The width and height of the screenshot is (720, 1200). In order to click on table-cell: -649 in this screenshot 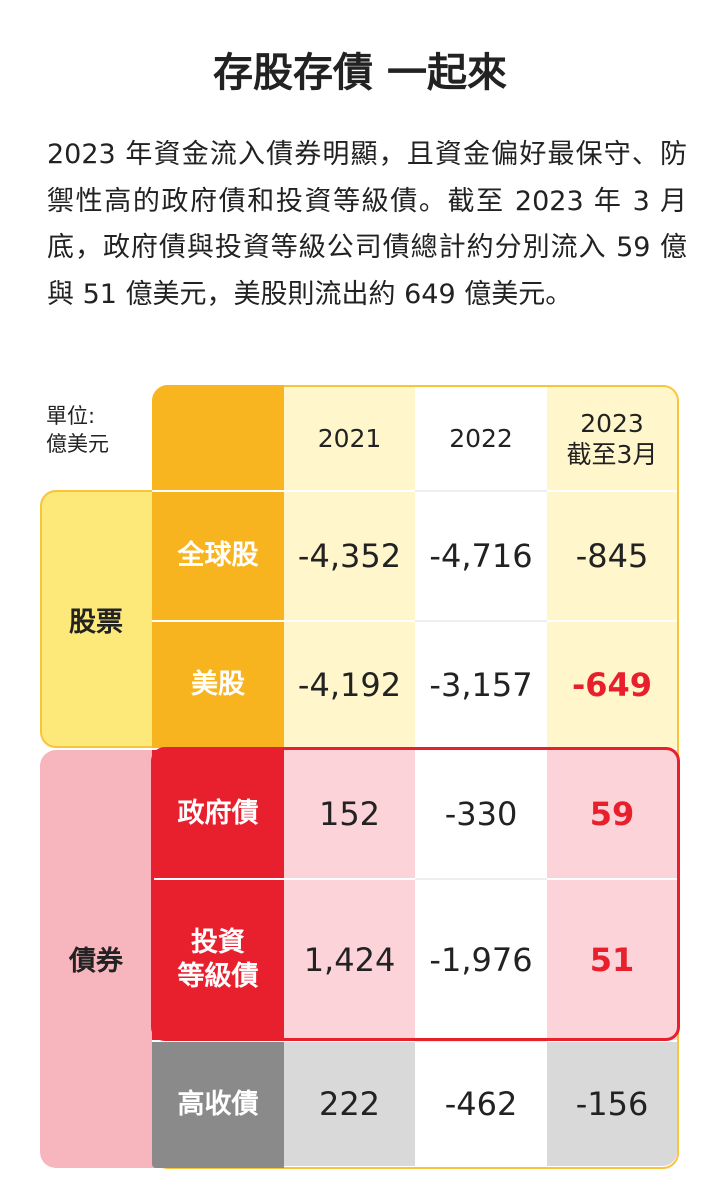, I will do `click(612, 684)`.